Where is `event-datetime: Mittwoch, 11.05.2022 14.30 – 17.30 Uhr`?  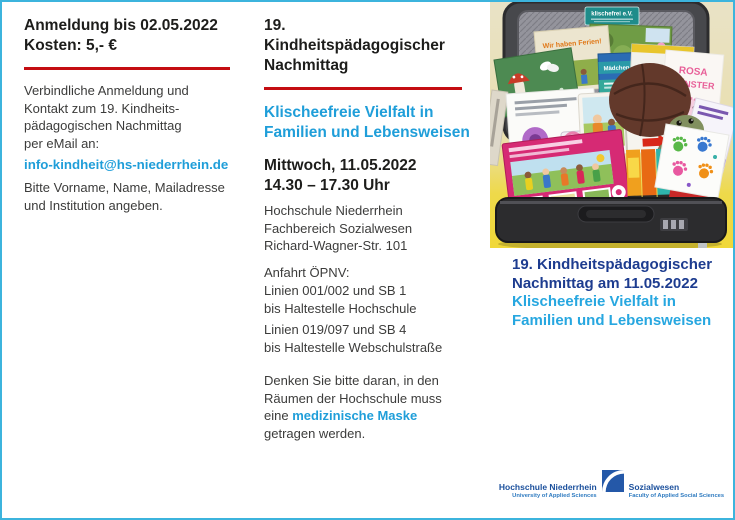 event-datetime: Mittwoch, 11.05.2022 14.30 – 17.30 Uhr is located at coordinates (367, 176).